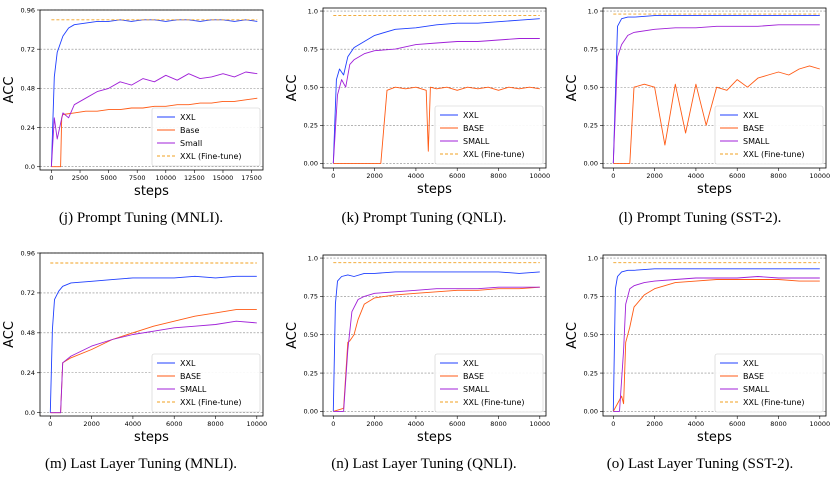  I want to click on y-tick-label: 0.48, so click(28, 333).